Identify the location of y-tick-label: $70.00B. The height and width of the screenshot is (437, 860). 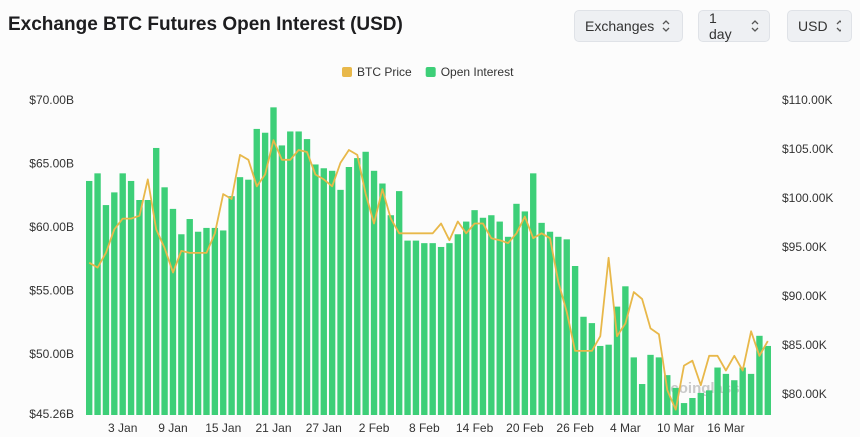
(51, 100).